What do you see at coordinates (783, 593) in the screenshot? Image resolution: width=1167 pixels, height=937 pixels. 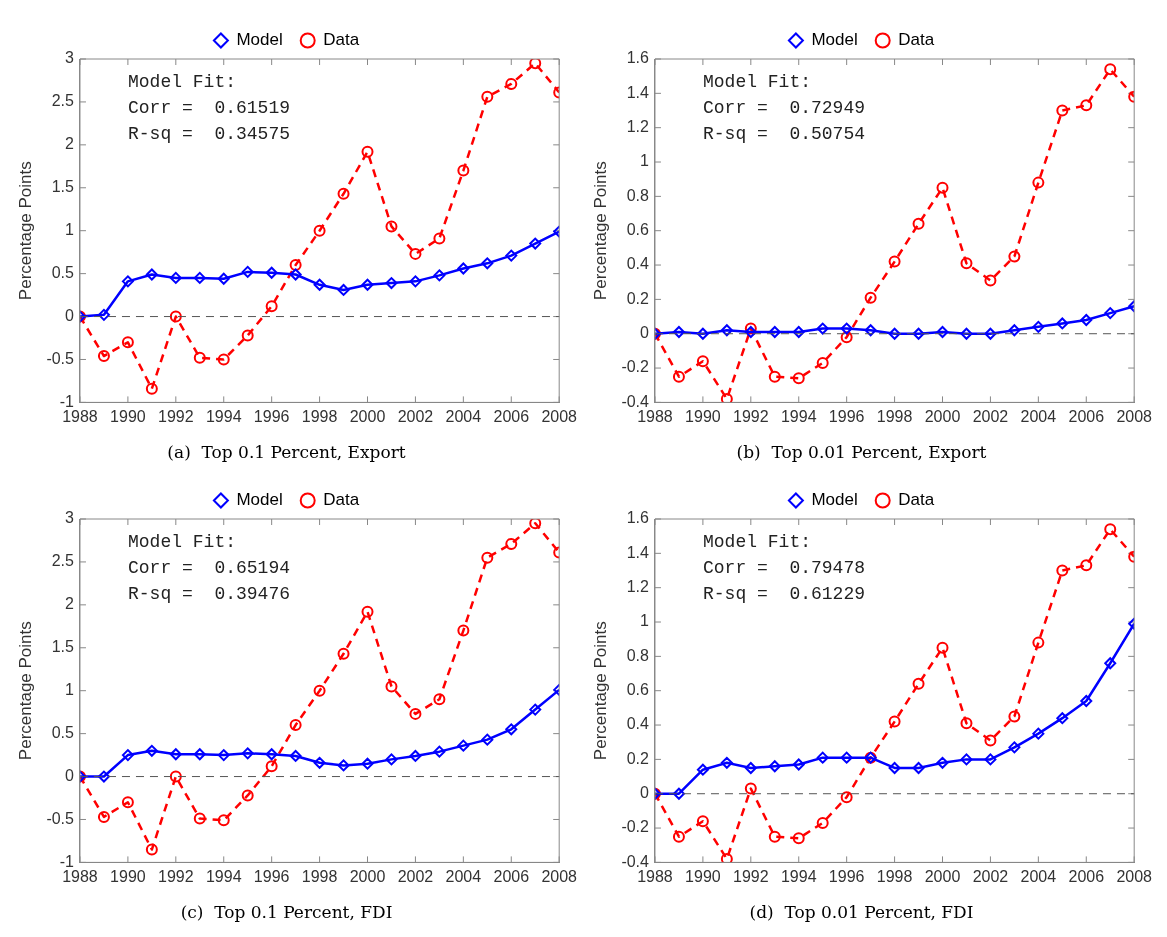 I see `annotation: R-sq = 0.61229` at bounding box center [783, 593].